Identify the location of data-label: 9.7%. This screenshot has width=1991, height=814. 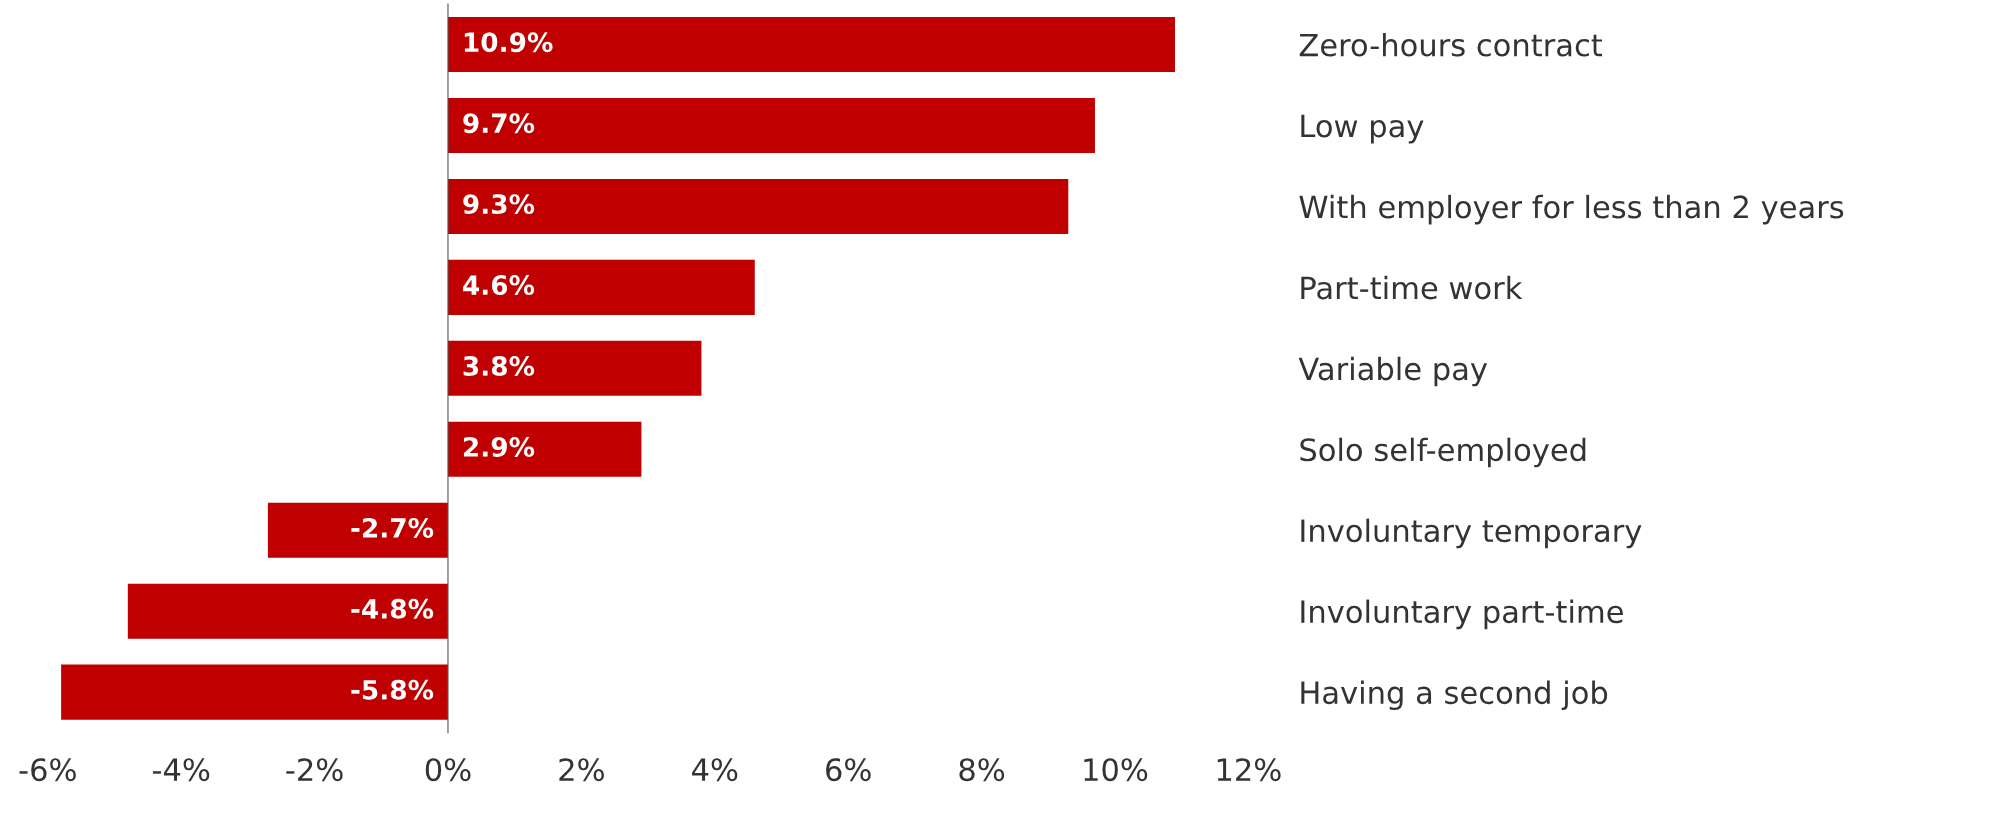
(499, 123).